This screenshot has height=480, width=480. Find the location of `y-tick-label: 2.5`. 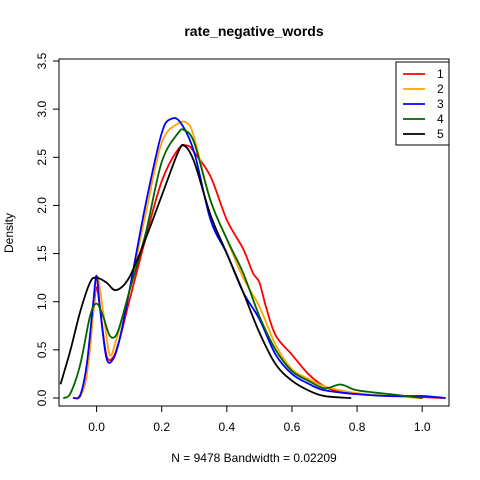

y-tick-label: 2.5 is located at coordinates (42, 157).